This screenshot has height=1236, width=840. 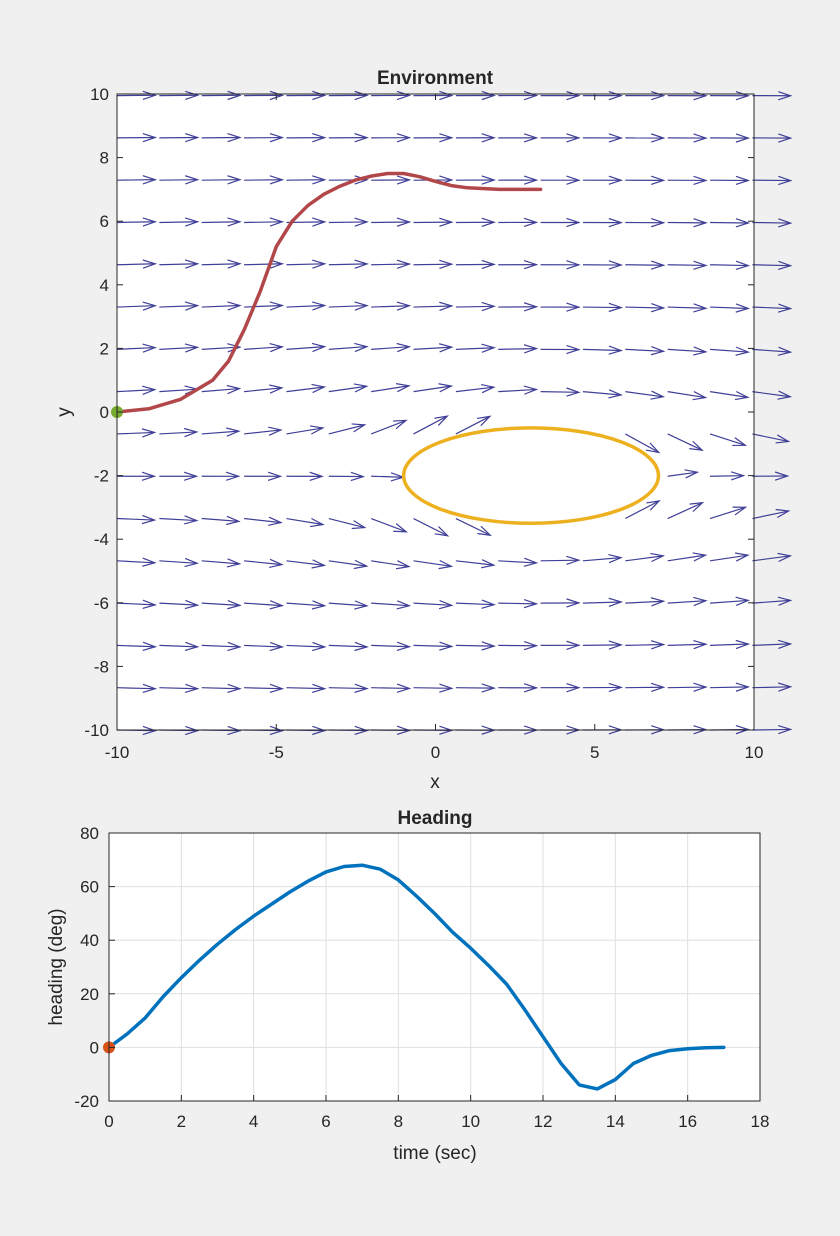 I want to click on heading-y-tick-label: 60, so click(x=89, y=887).